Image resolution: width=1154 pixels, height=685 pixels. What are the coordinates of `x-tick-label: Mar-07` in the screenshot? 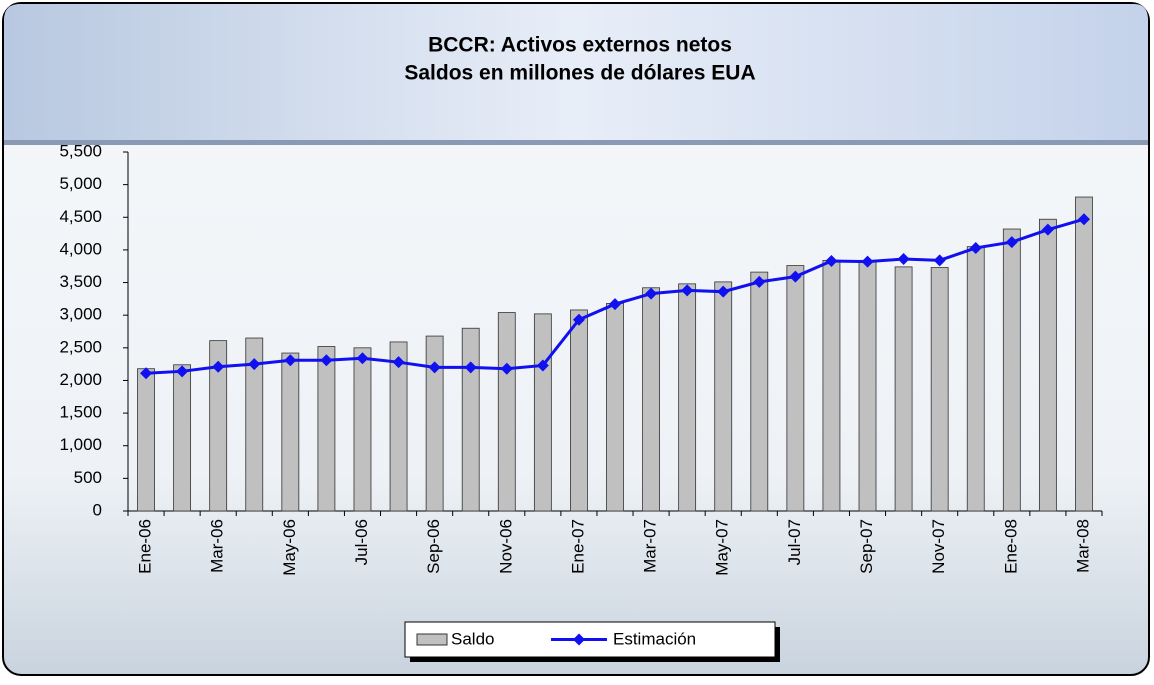 It's located at (650, 546).